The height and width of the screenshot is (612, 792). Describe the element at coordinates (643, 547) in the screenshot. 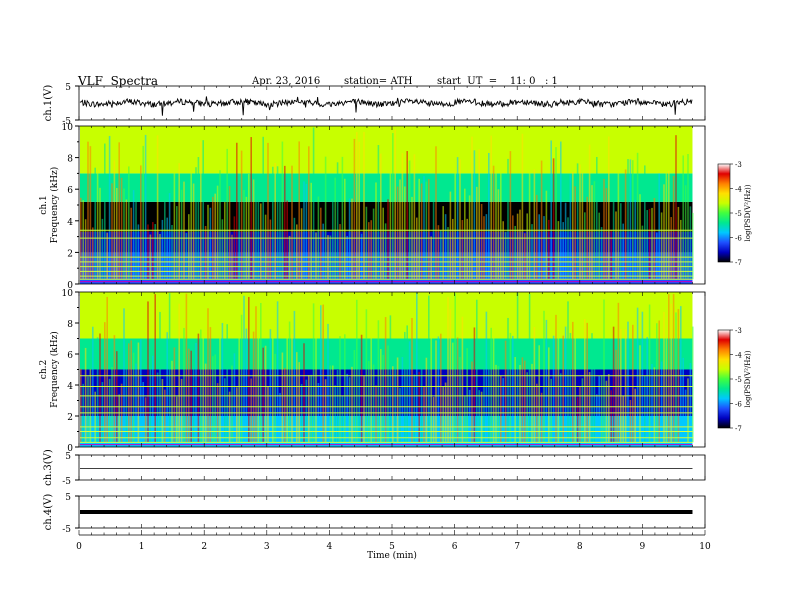

I see `x-tick-label: 9` at that location.